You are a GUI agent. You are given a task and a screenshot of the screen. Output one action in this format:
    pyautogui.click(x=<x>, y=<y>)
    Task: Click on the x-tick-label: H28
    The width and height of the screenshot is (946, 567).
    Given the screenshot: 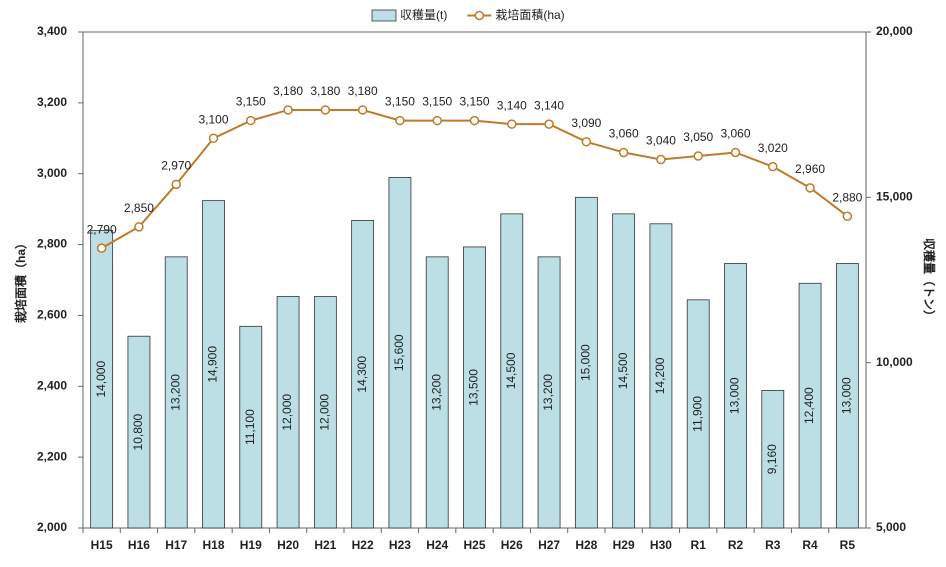 What is the action you would take?
    pyautogui.click(x=586, y=545)
    